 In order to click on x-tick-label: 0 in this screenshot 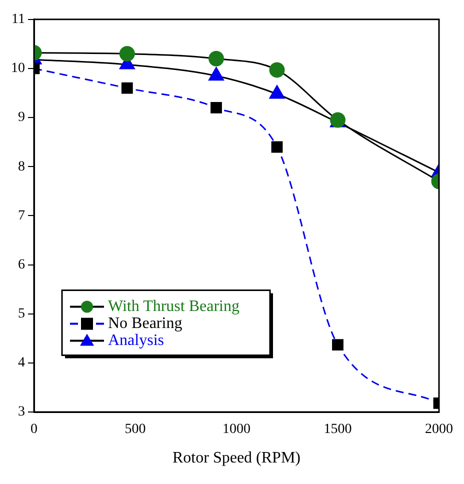, I will do `click(34, 430)`.